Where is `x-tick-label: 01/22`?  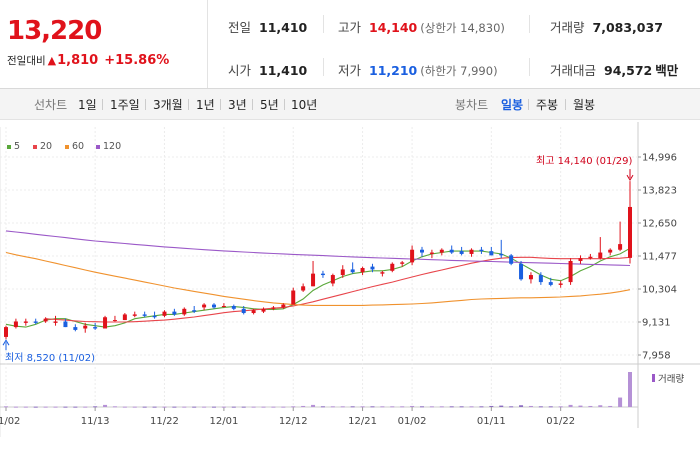 x-tick-label: 01/22 is located at coordinates (560, 421).